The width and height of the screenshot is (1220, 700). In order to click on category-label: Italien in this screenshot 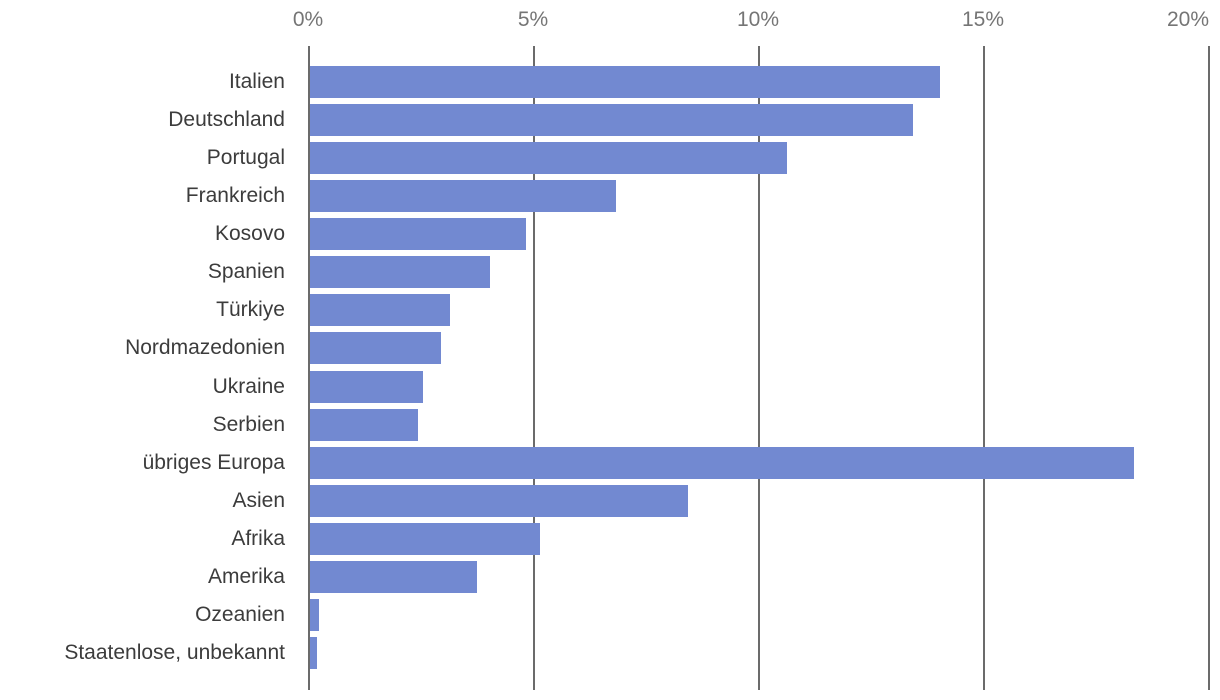, I will do `click(256, 81)`.